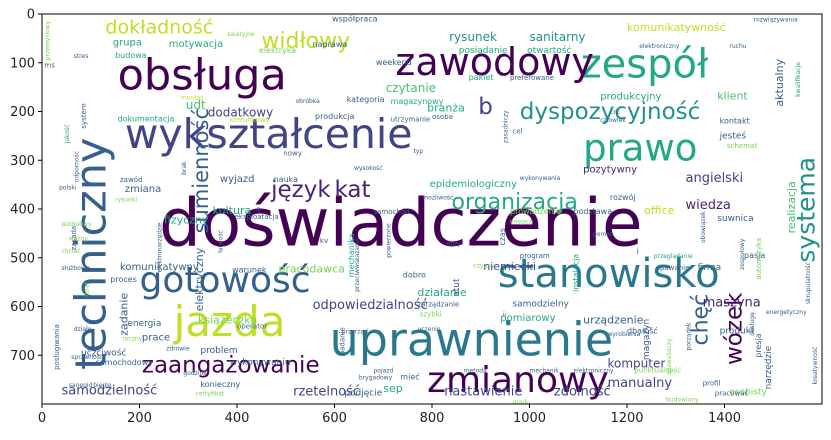  I want to click on cloud-word: wyrobienia, so click(624, 334).